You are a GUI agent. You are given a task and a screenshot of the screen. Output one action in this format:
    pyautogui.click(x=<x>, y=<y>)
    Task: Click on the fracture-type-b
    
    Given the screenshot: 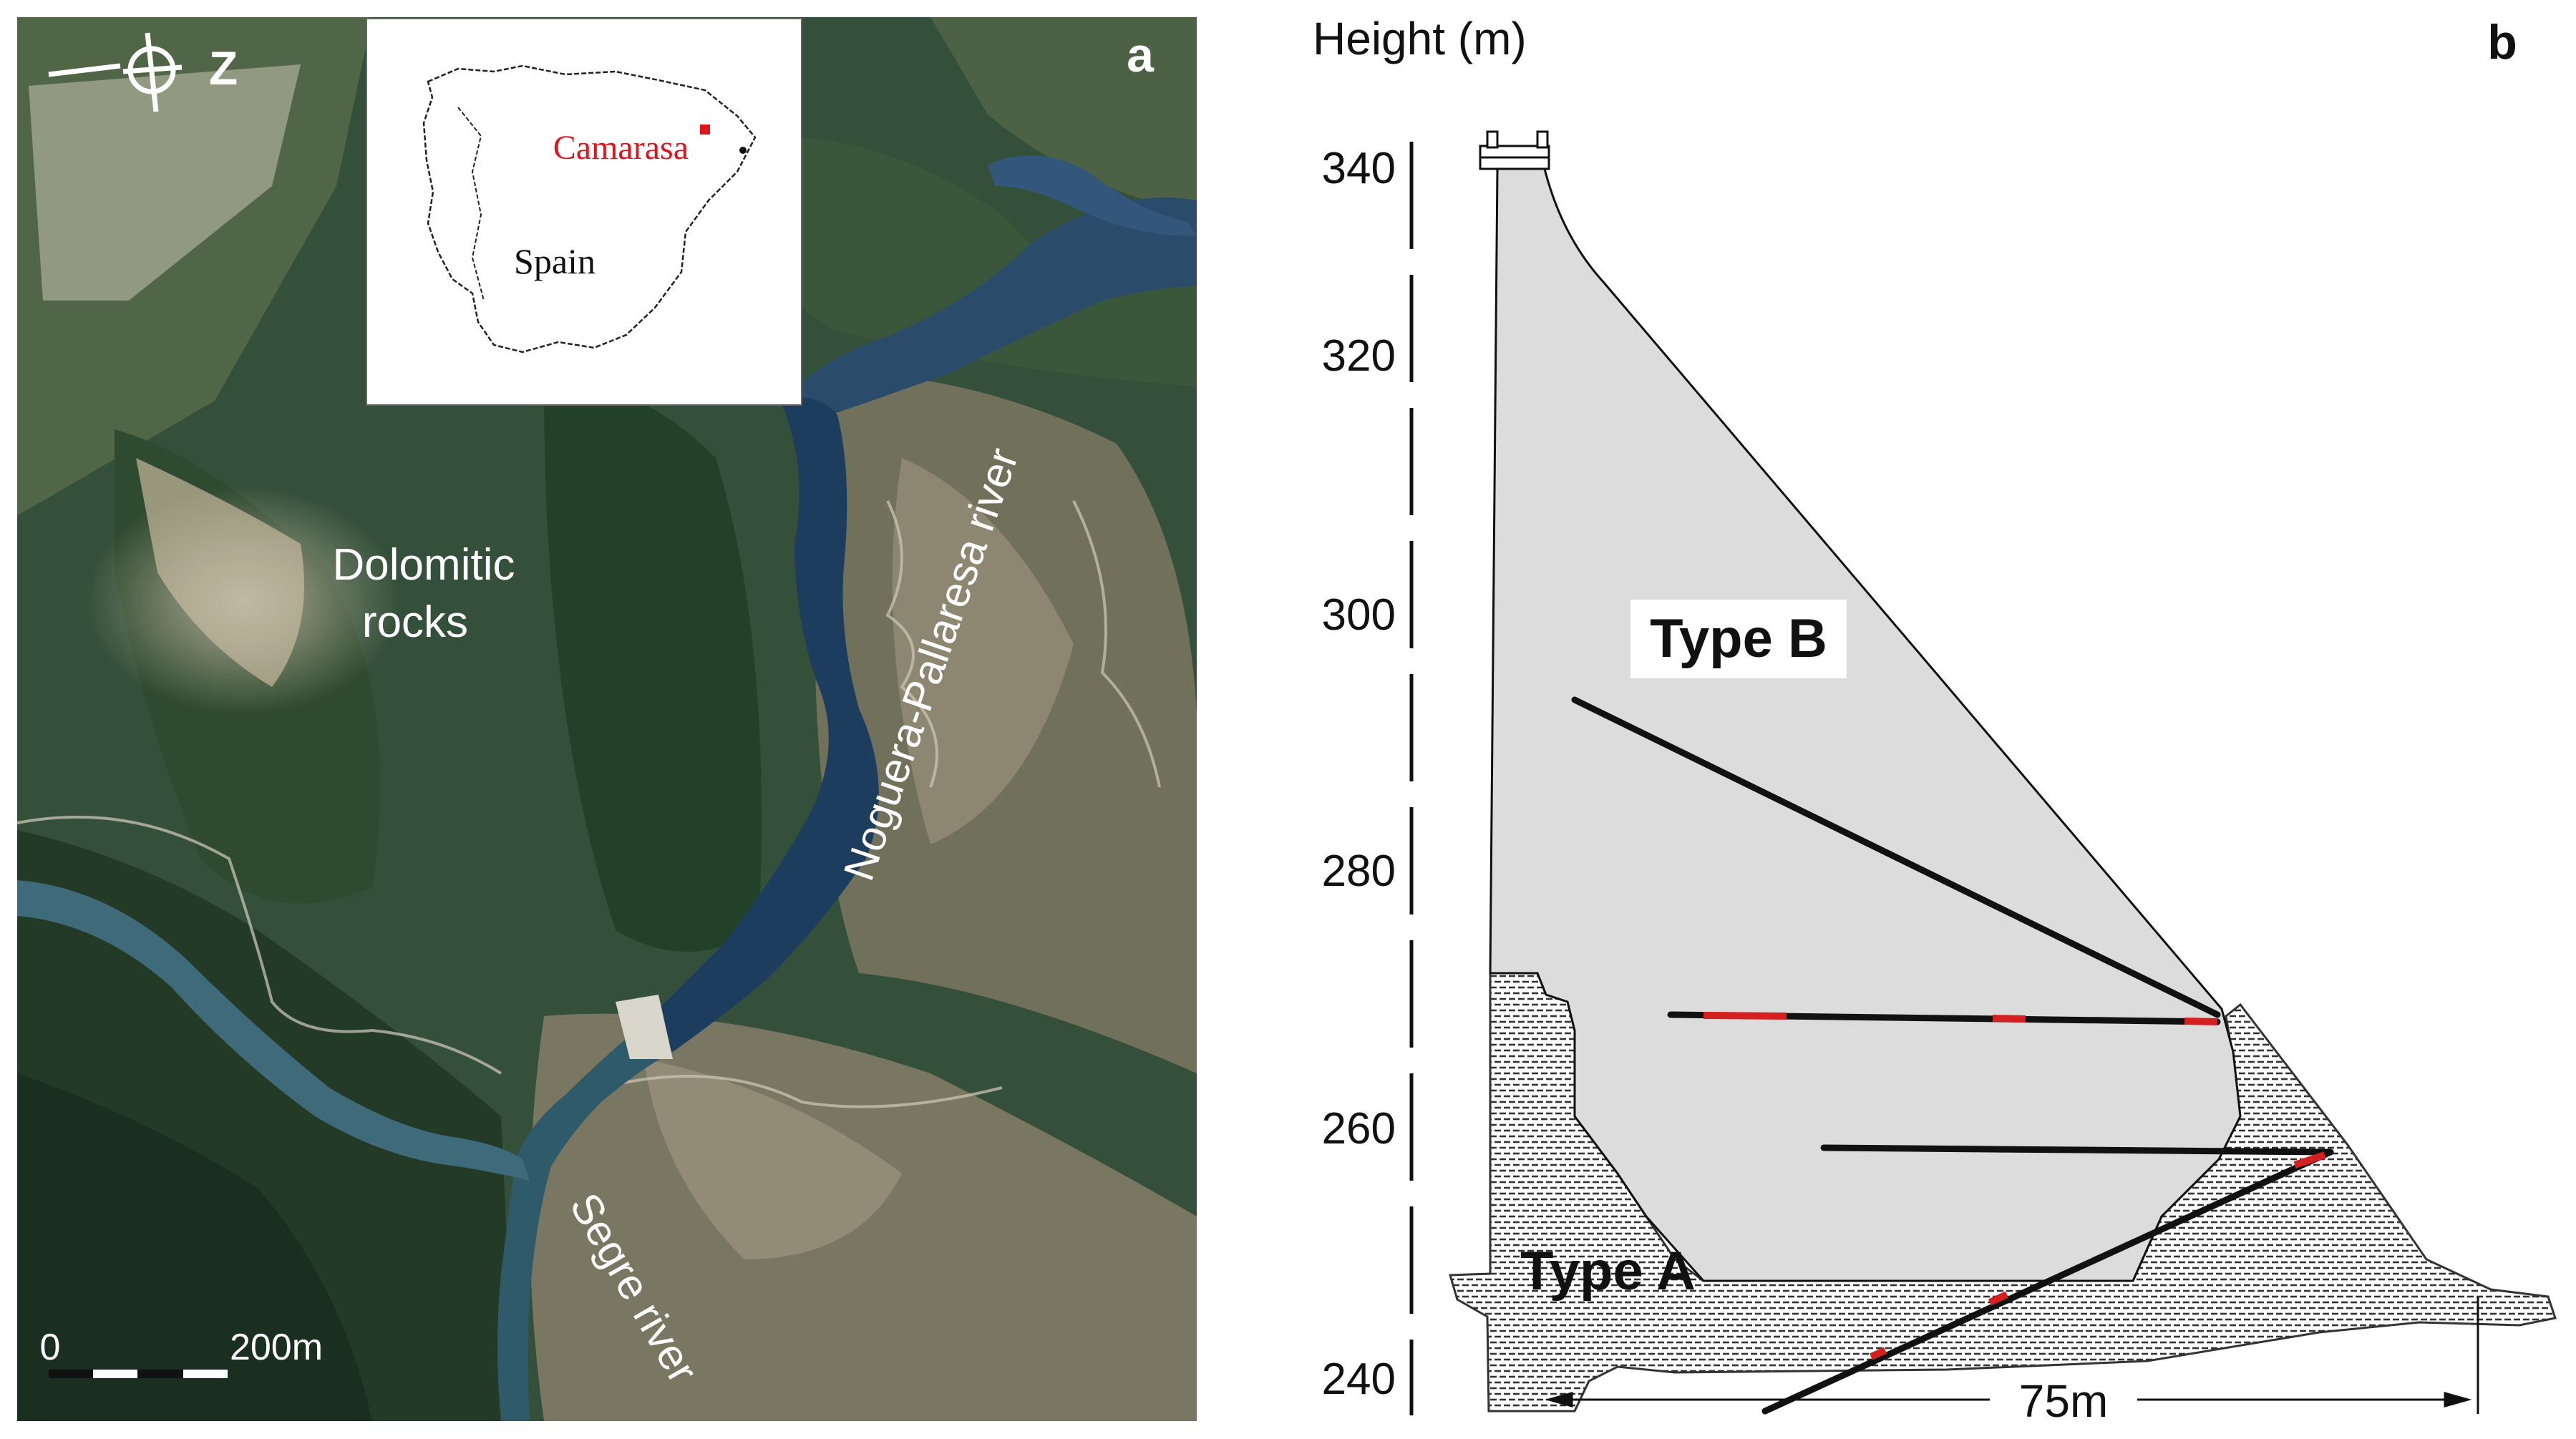 What is the action you would take?
    pyautogui.click(x=1896, y=857)
    